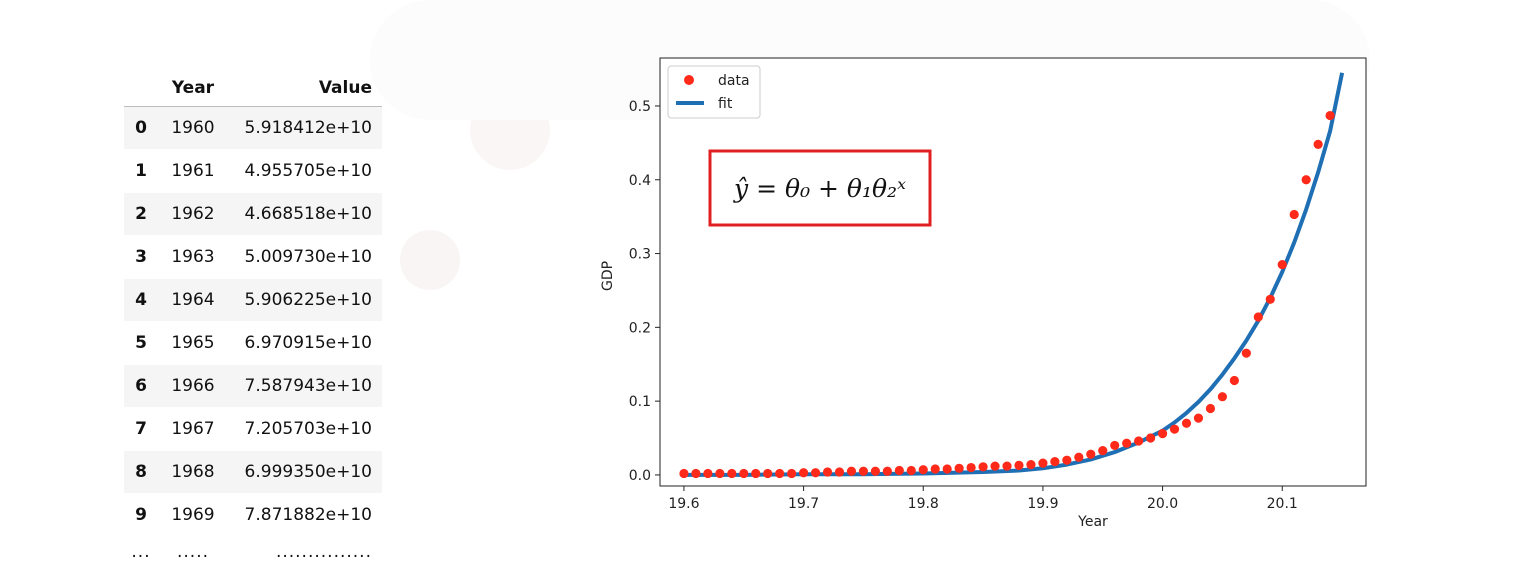 The height and width of the screenshot is (568, 1514). I want to click on table-row: 1 1961 4.955705e+10, so click(253, 171).